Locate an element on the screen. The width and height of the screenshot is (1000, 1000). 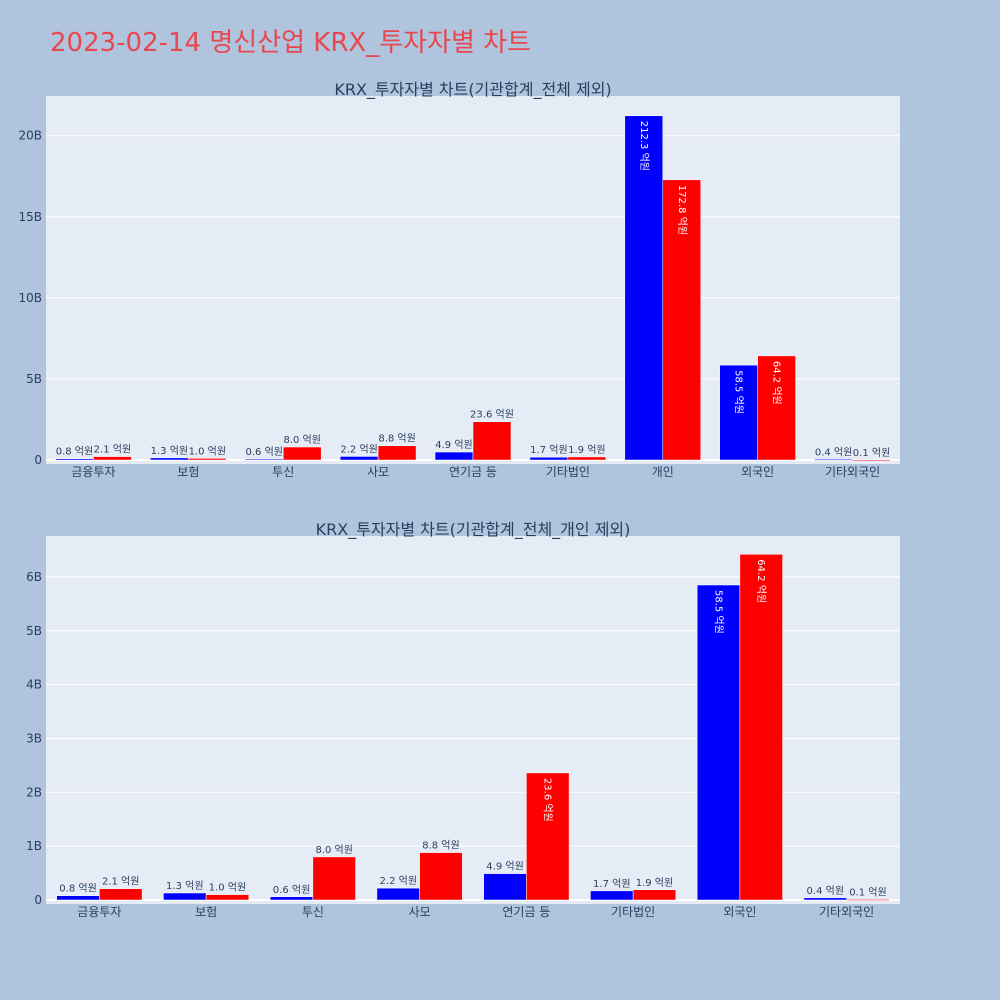
y-tick-label: 20B is located at coordinates (30, 136).